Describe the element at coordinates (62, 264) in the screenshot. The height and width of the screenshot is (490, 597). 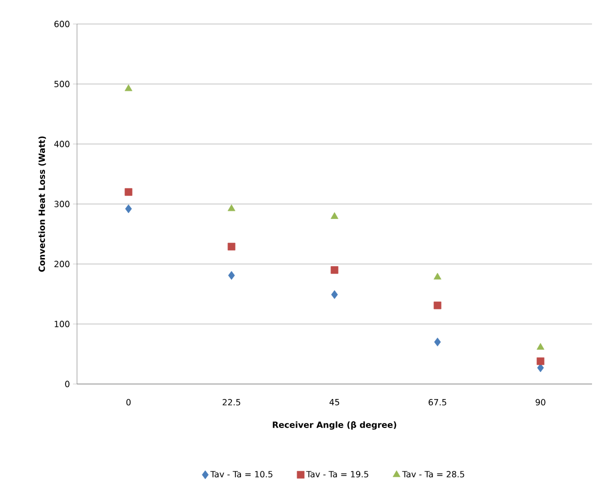
I see `y-tick-label: 200` at that location.